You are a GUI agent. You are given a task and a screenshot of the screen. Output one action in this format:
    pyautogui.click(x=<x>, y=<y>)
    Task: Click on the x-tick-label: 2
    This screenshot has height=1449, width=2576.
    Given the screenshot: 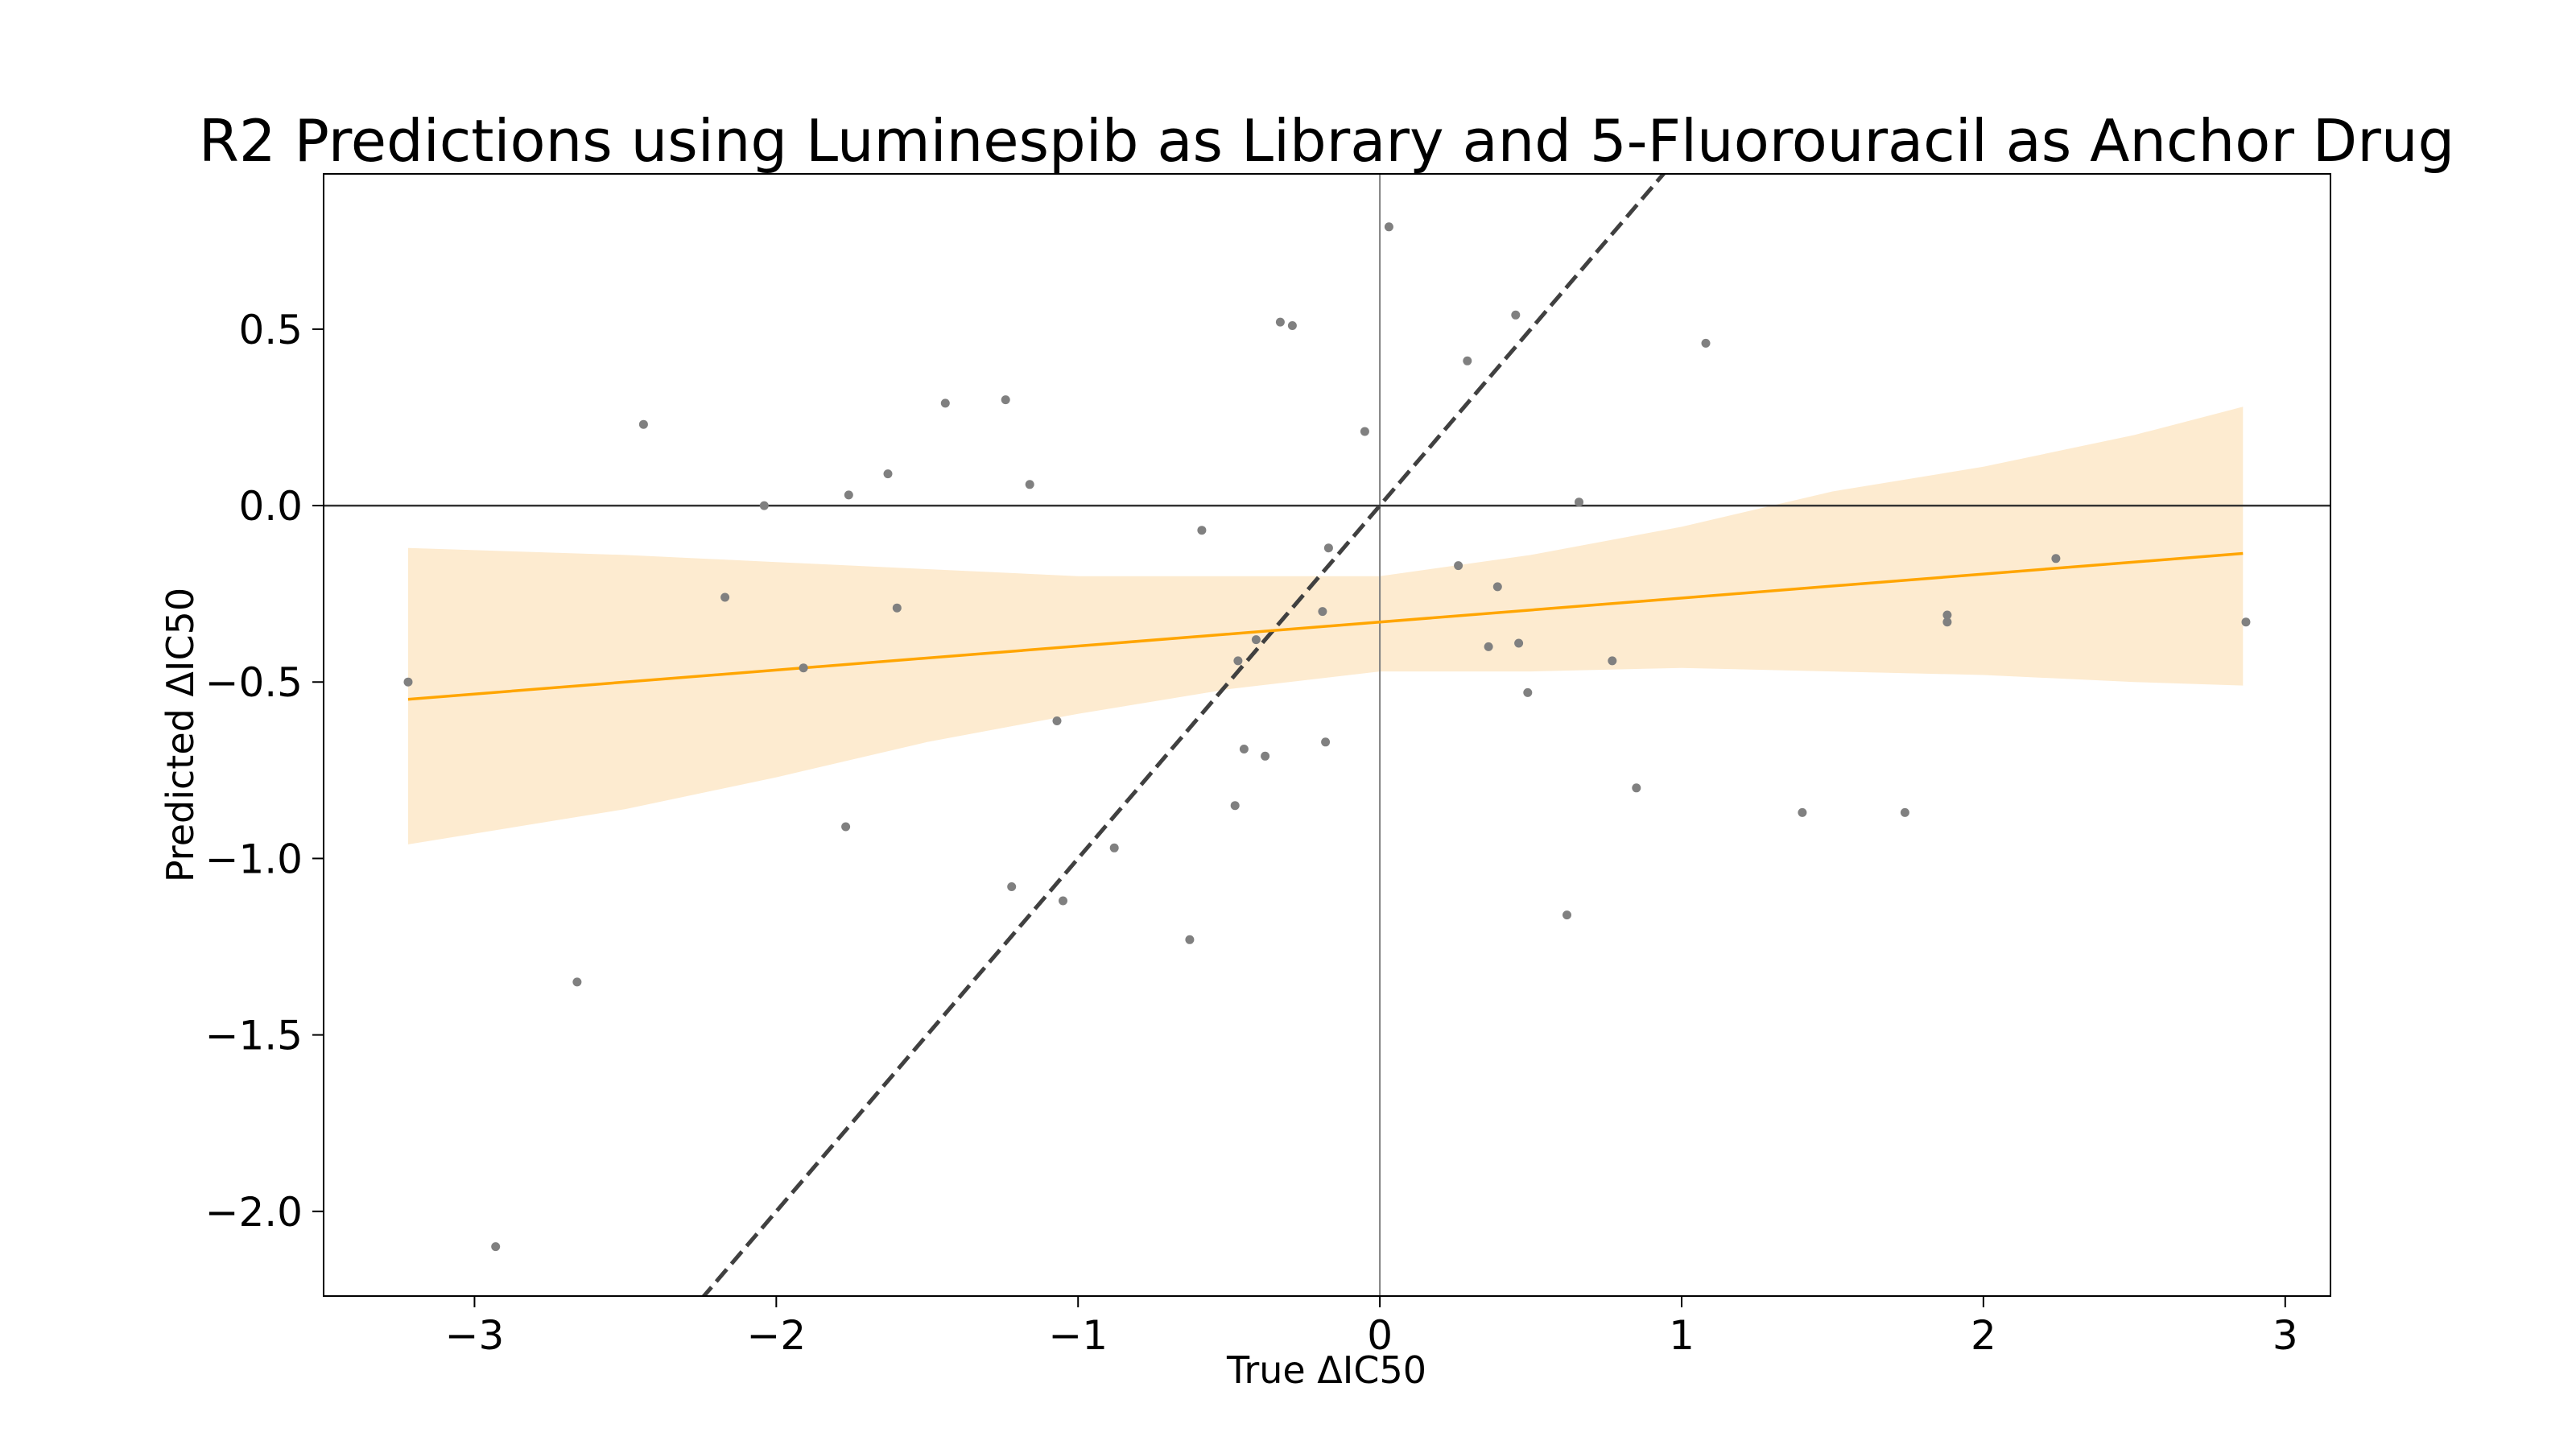 What is the action you would take?
    pyautogui.click(x=1983, y=1335)
    